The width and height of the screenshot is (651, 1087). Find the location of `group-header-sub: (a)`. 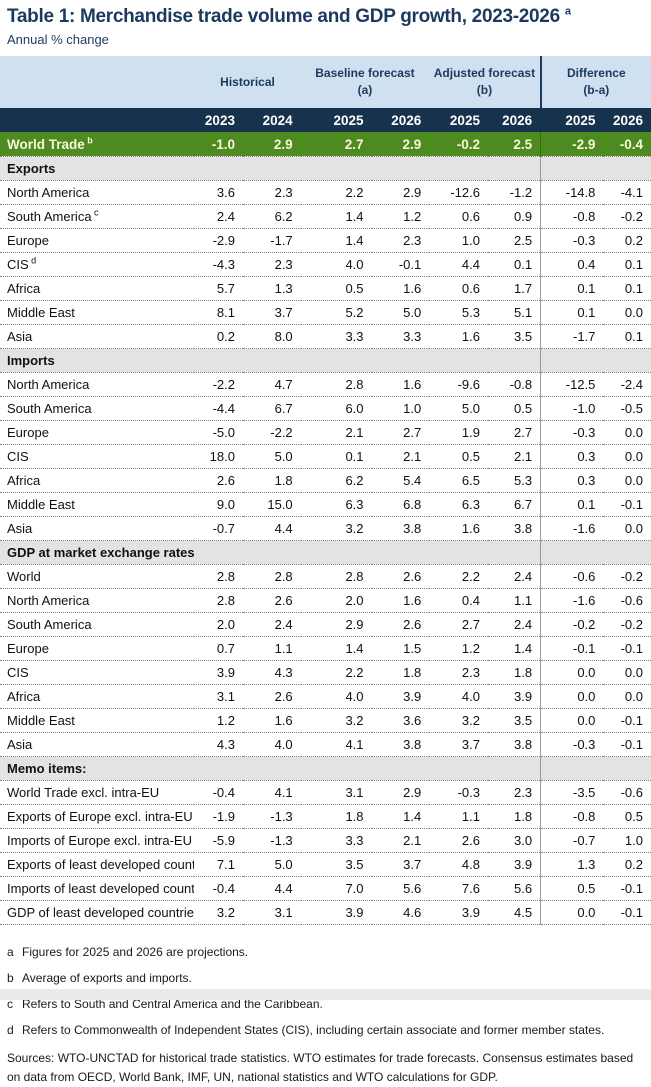

group-header-sub: (a) is located at coordinates (365, 90).